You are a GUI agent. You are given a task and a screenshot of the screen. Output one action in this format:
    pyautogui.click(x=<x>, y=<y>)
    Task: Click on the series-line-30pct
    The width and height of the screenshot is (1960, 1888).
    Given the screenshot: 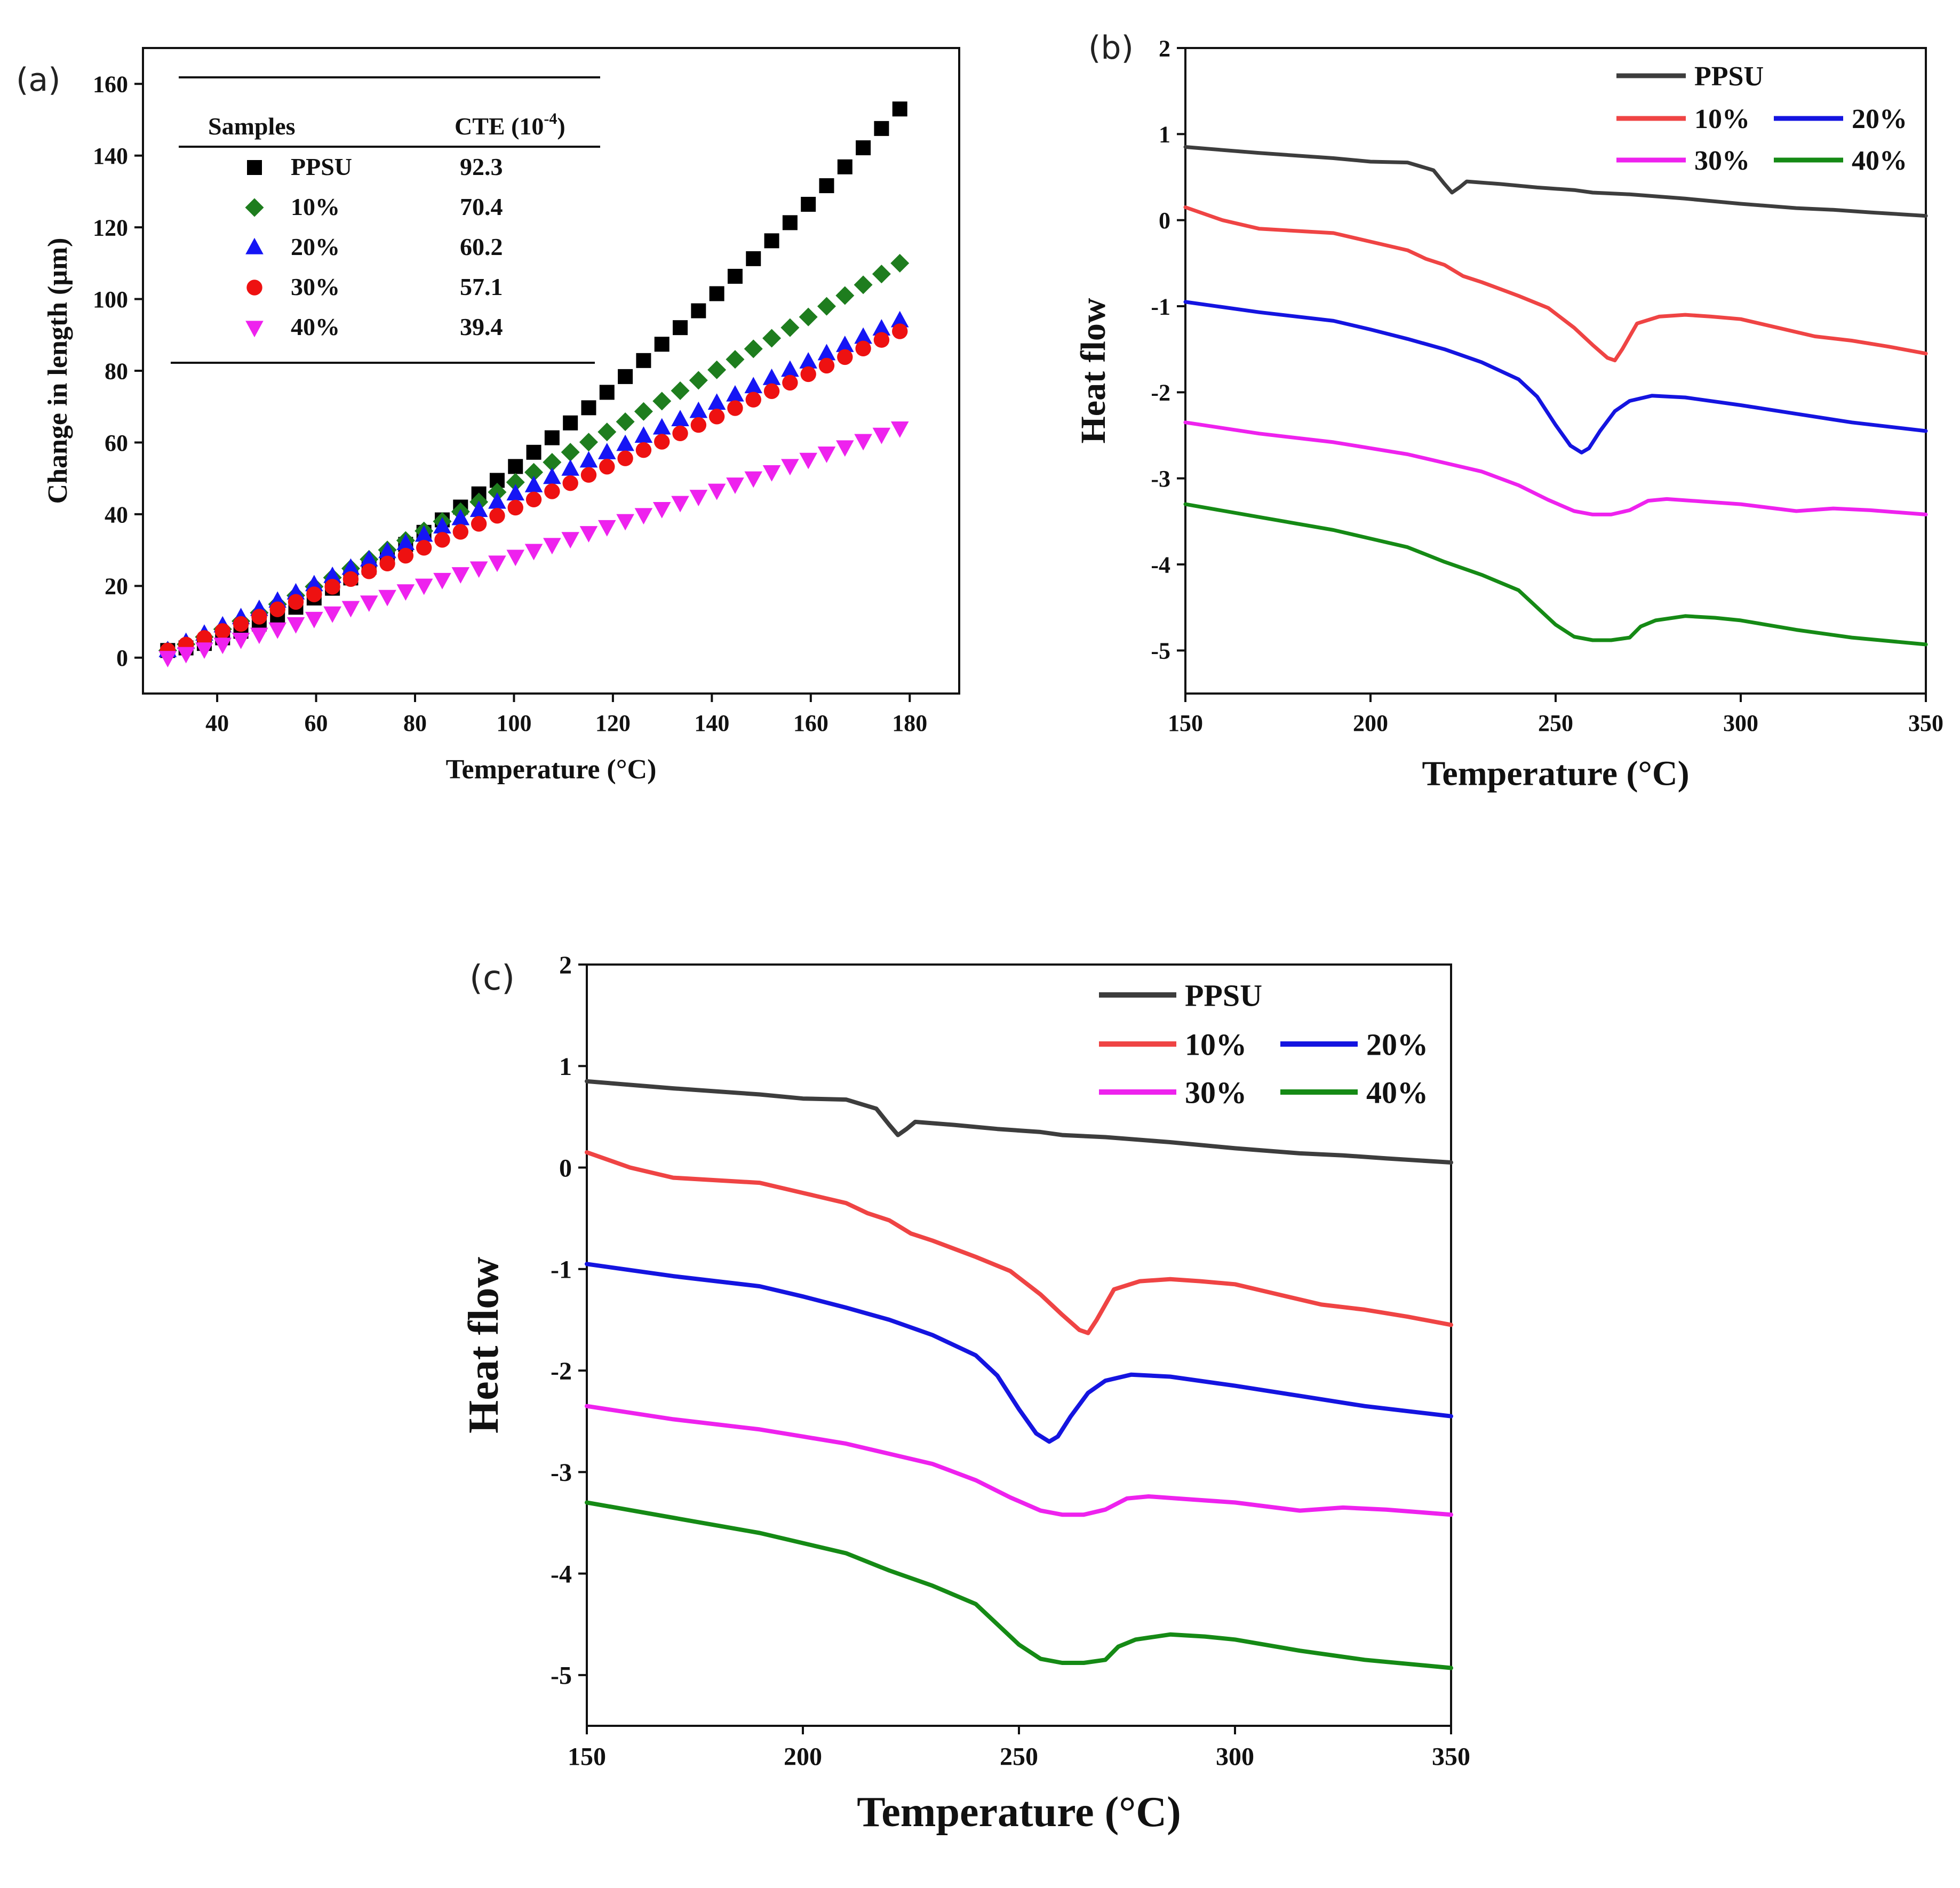 What is the action you would take?
    pyautogui.click(x=1019, y=1460)
    